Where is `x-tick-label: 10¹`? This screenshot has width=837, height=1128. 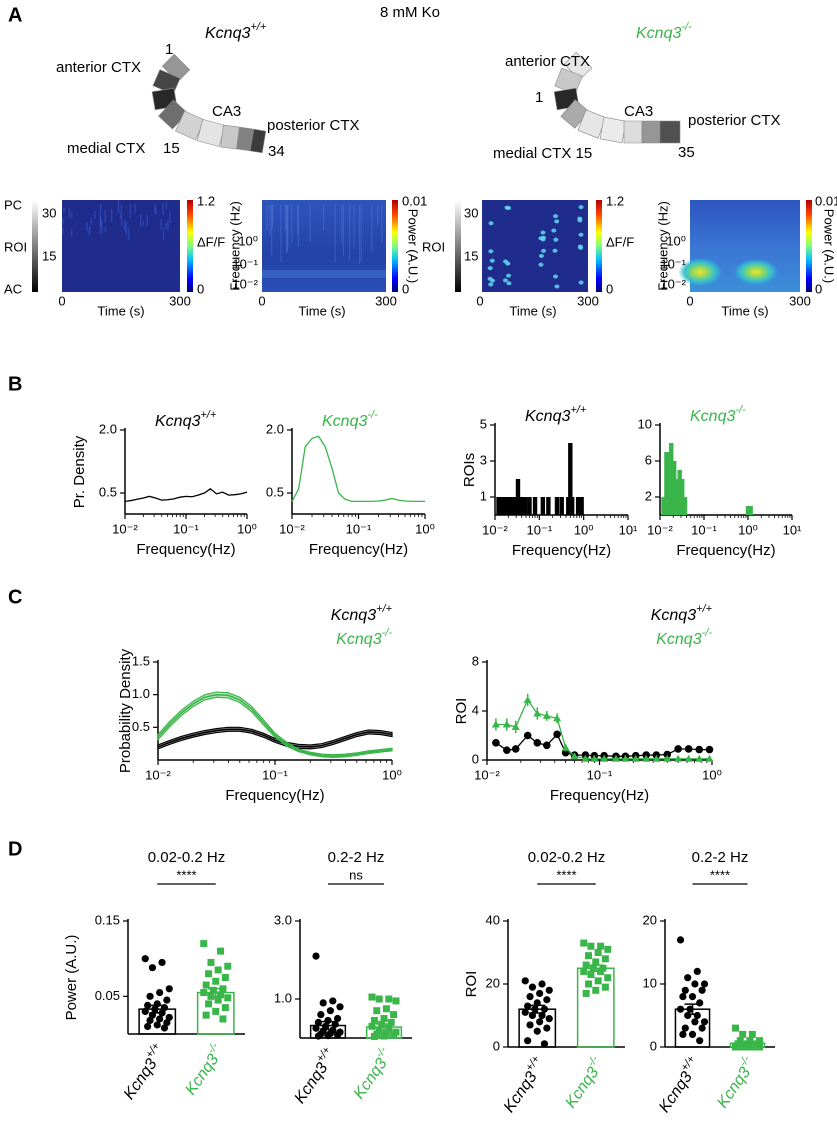 x-tick-label: 10¹ is located at coordinates (792, 529).